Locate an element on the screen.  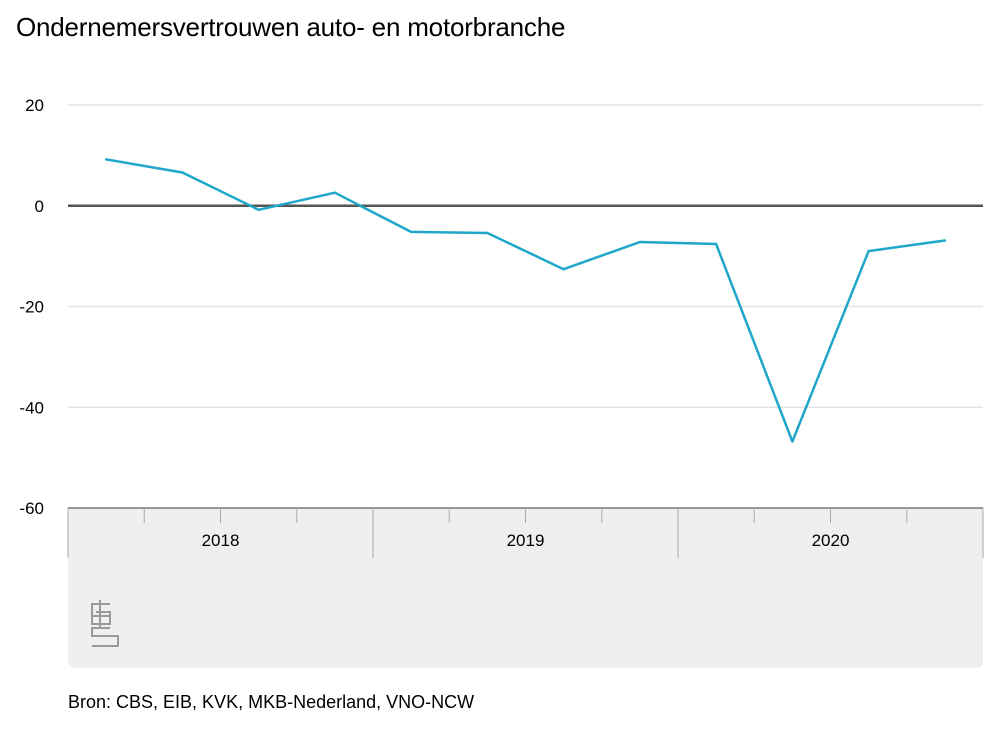
y-tick-label: 0 is located at coordinates (39, 206).